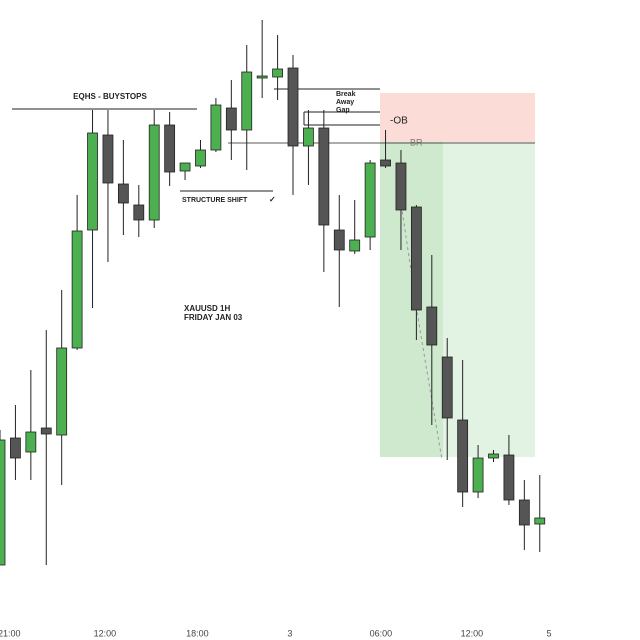 This screenshot has width=640, height=640. What do you see at coordinates (489, 299) in the screenshot?
I see `target-zone-light` at bounding box center [489, 299].